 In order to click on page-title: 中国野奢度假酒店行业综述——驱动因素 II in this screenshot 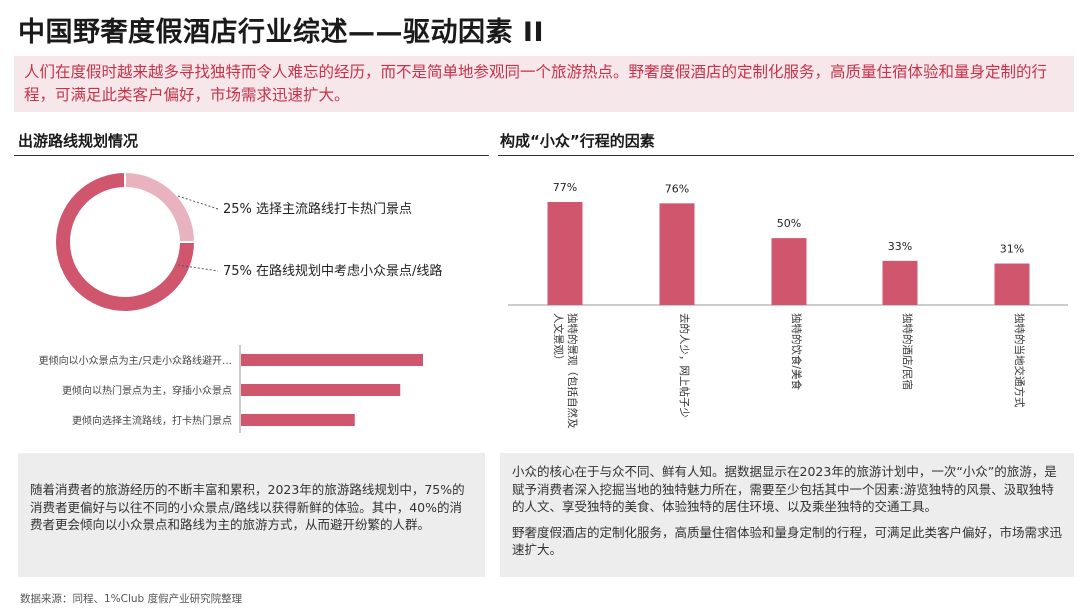, I will do `click(281, 32)`.